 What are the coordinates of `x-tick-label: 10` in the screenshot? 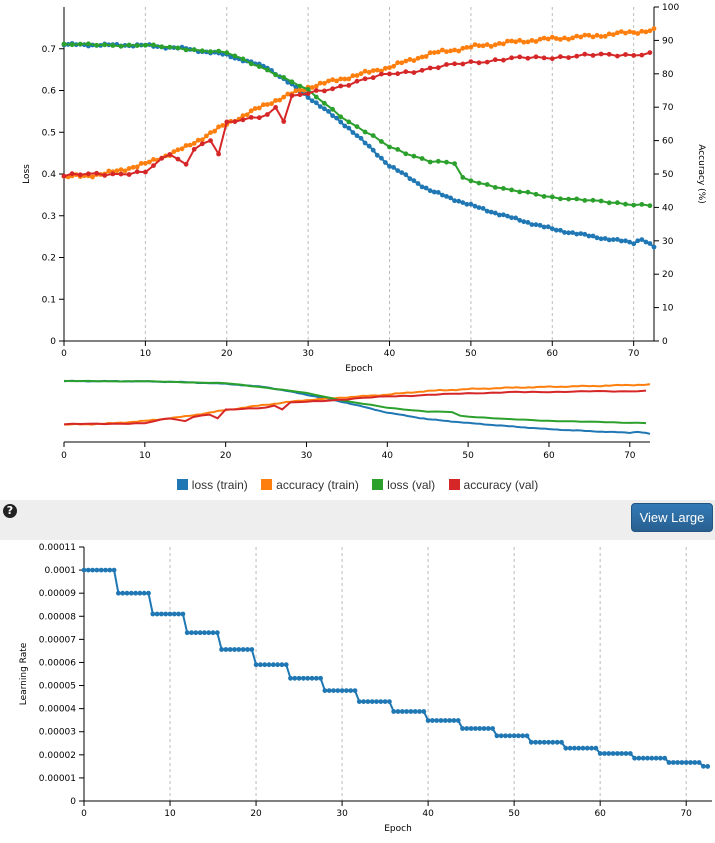 It's located at (170, 814).